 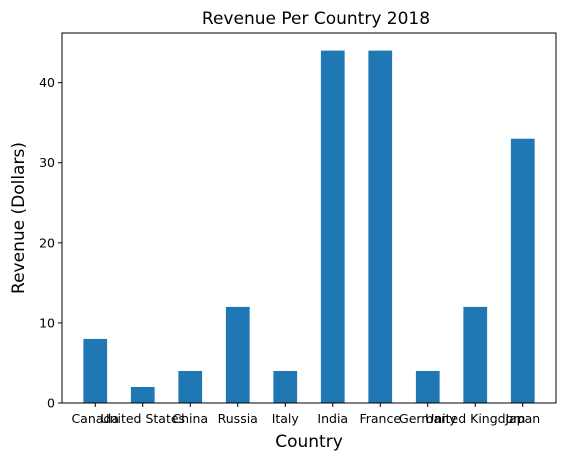 I want to click on bar-italy, so click(x=285, y=386).